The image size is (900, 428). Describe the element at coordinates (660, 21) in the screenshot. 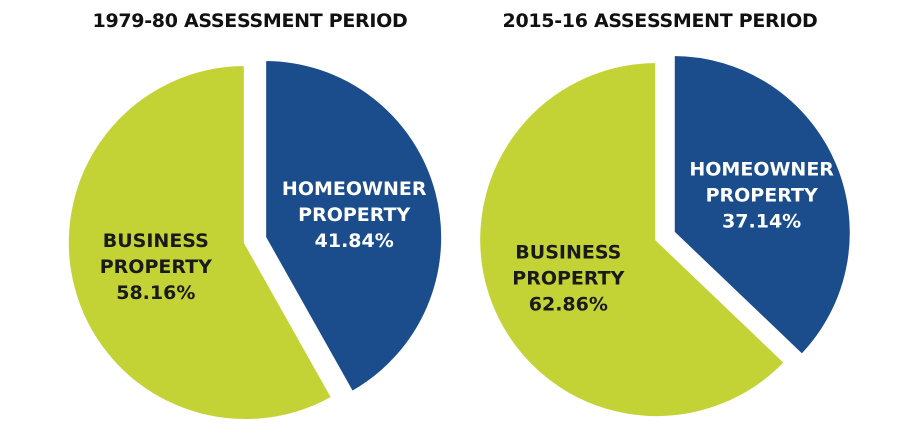

I see `chart-title-2015-16: 2015-16 ASSESSMENT PERIOD` at that location.